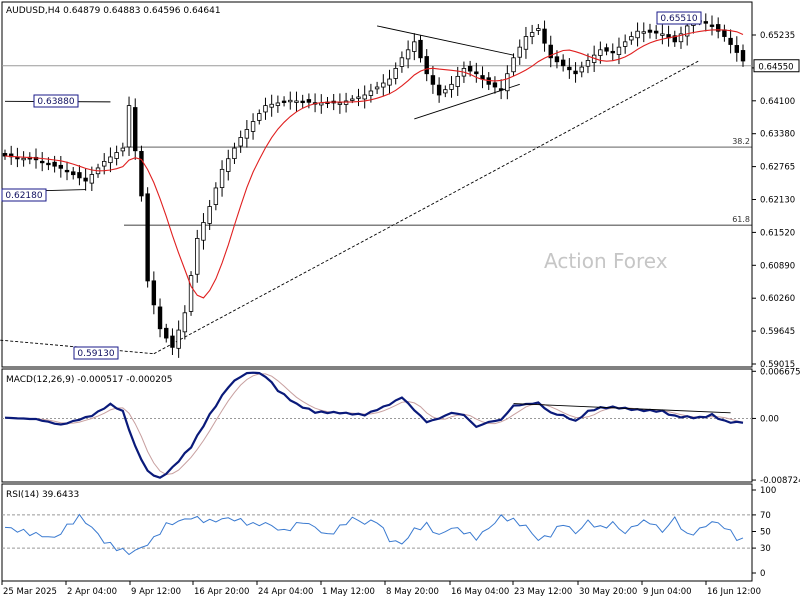 Image resolution: width=800 pixels, height=604 pixels. Describe the element at coordinates (765, 533) in the screenshot. I see `rsi-y-tick-label: 50` at that location.